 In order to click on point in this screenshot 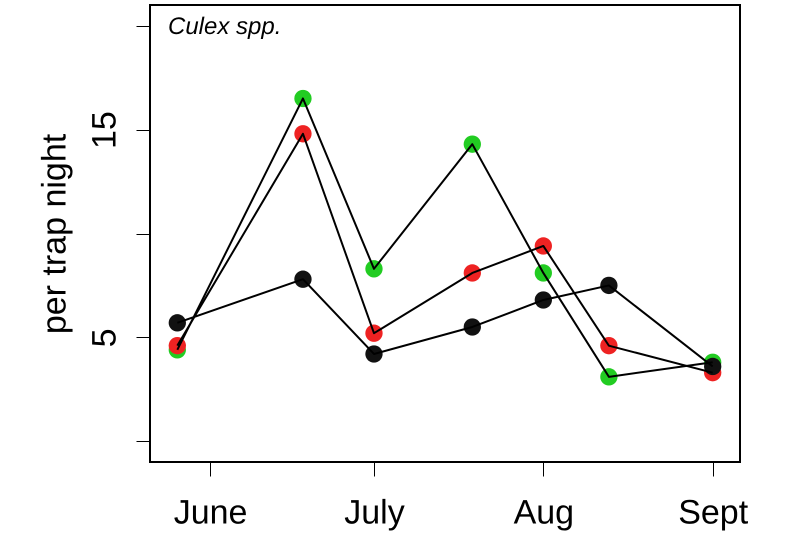, I will do `click(177, 323)`.